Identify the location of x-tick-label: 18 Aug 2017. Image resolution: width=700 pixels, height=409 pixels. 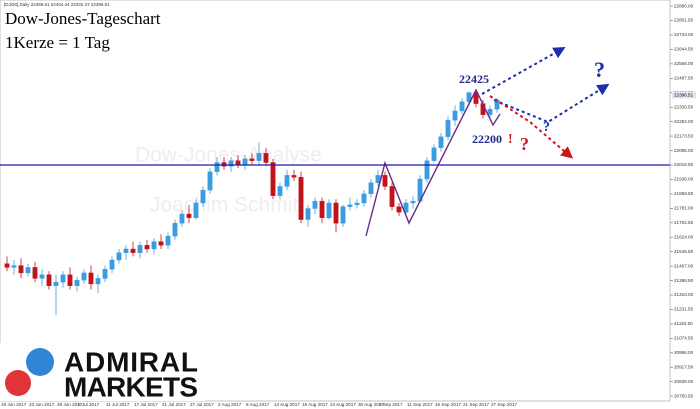
(315, 404).